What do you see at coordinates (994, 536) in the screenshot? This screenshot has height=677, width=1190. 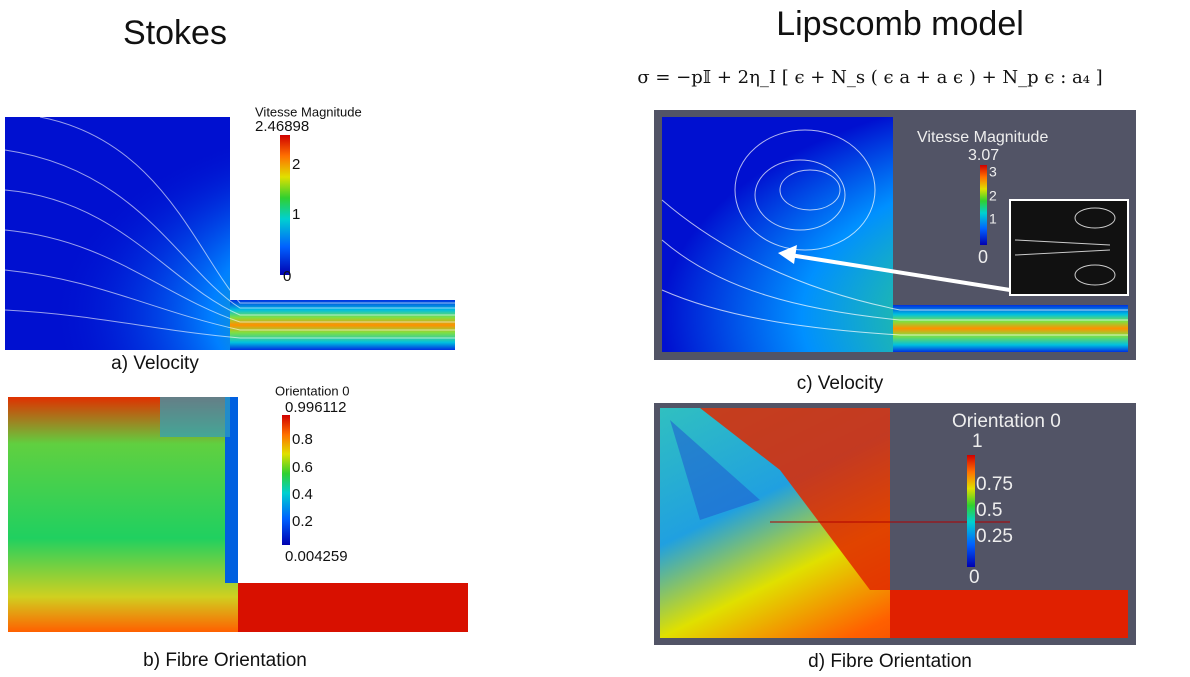 I see `legend-tick: 0.25` at bounding box center [994, 536].